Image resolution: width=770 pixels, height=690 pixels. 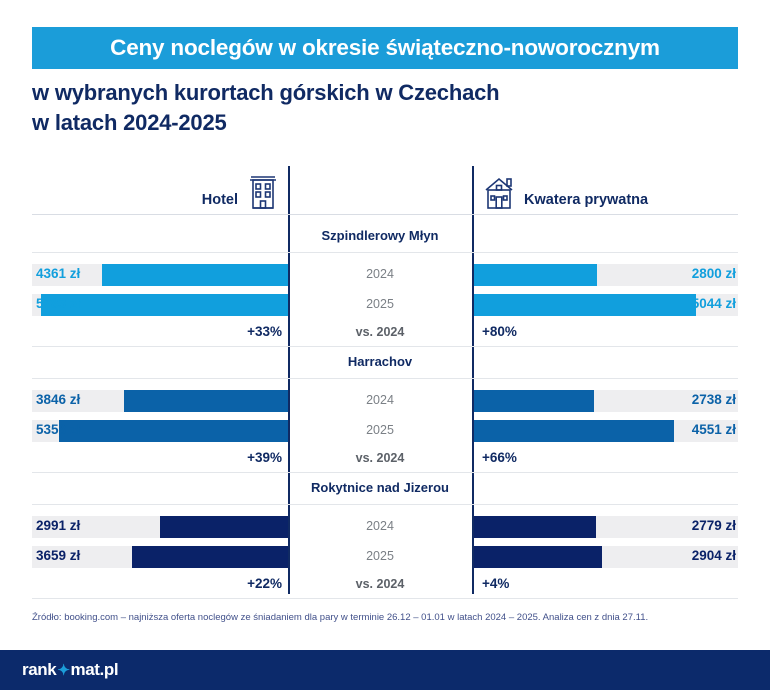 I want to click on footer-bar, so click(x=385, y=670).